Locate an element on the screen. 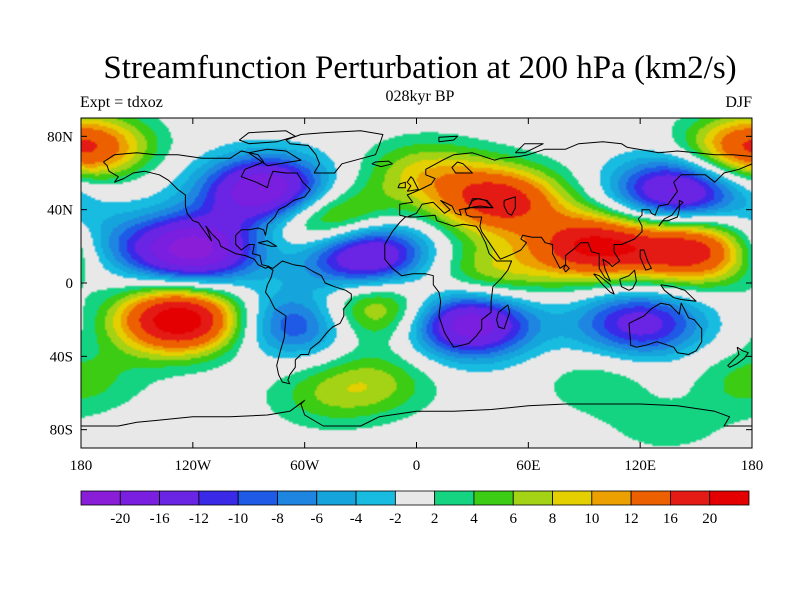 The width and height of the screenshot is (800, 600). coastline-north-america is located at coordinates (207, 209).